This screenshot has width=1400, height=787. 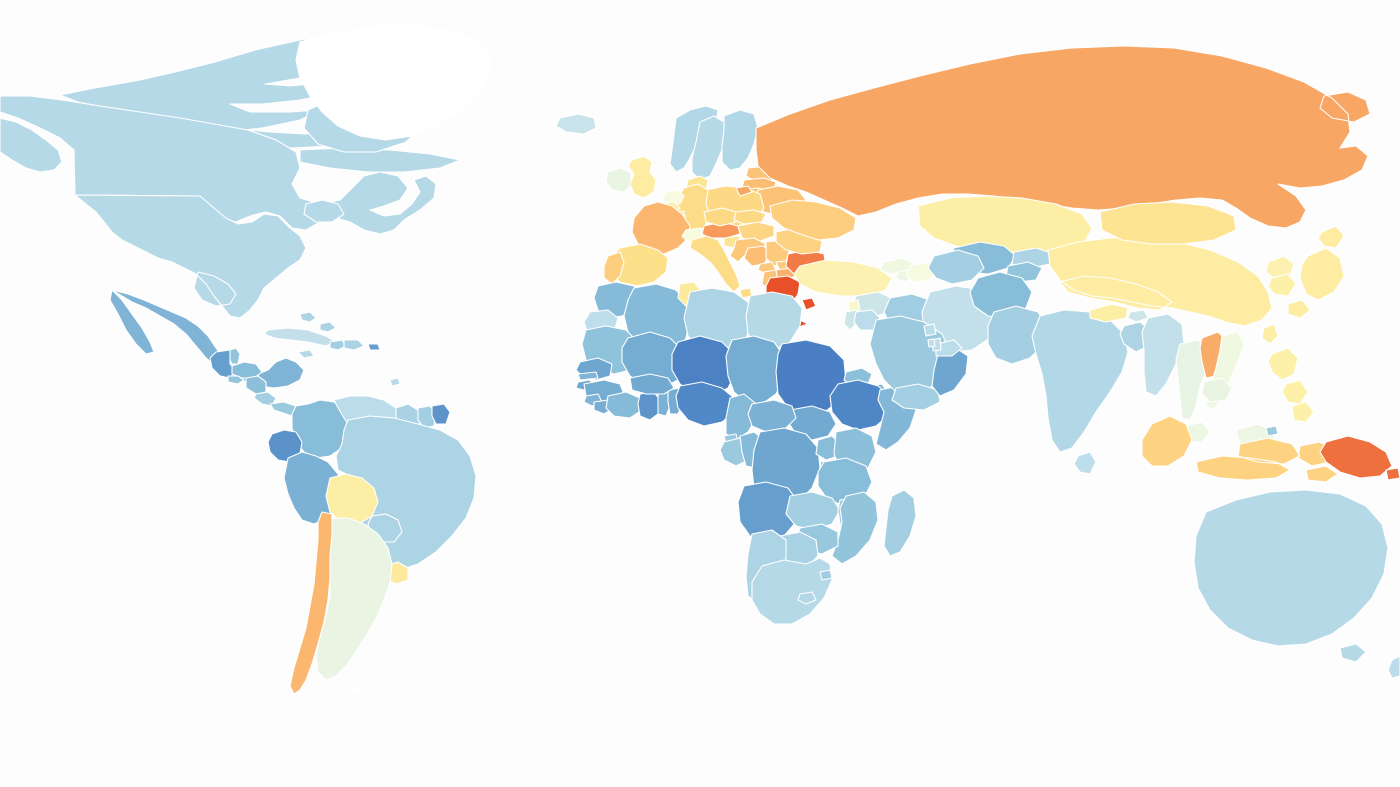 I want to click on country-slovakia, so click(x=750, y=217).